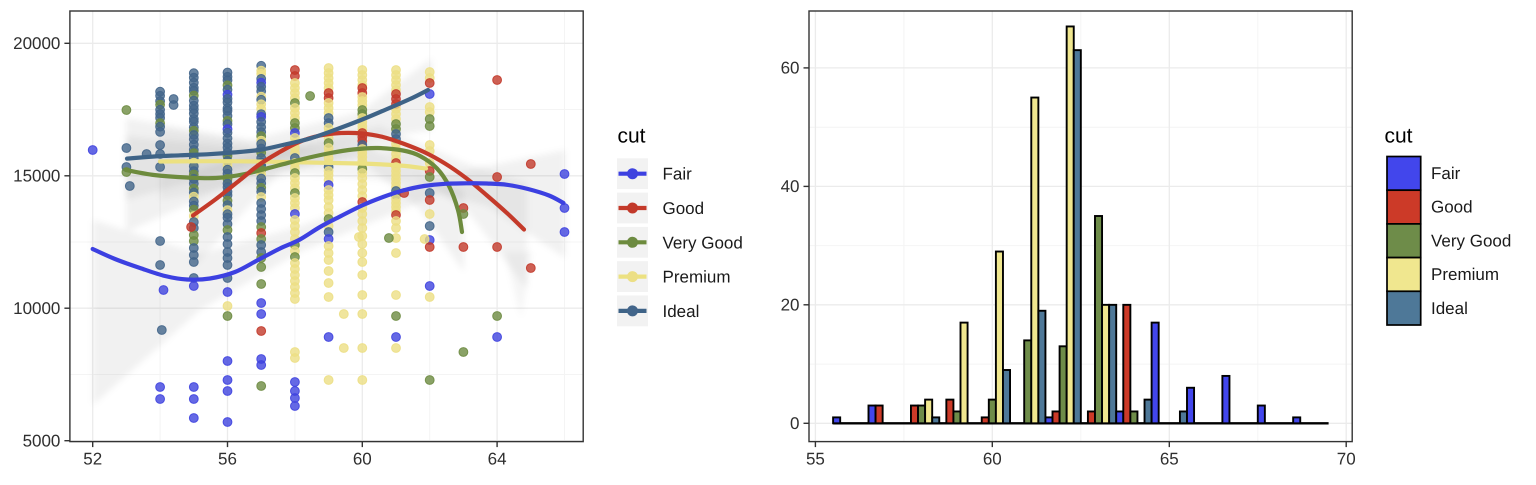 The image size is (1536, 485). What do you see at coordinates (815, 459) in the screenshot?
I see `svg-text: 55` at bounding box center [815, 459].